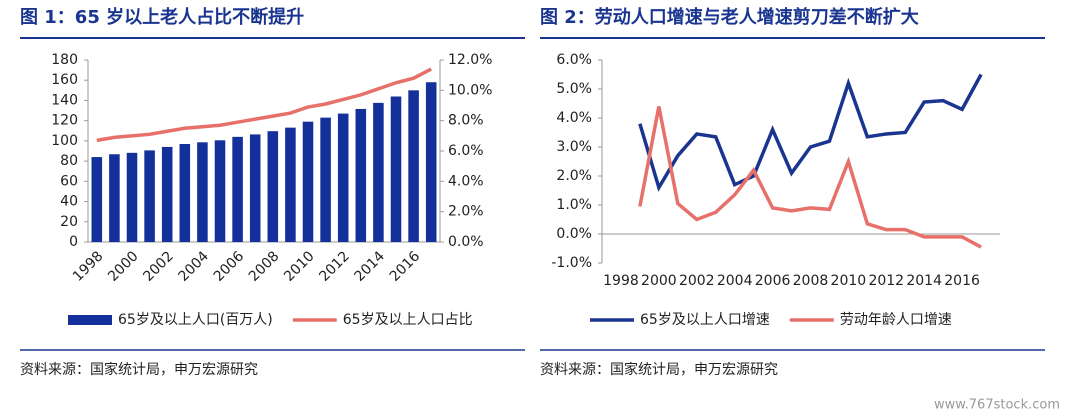 Image resolution: width=1069 pixels, height=418 pixels. I want to click on y-tick-label: 140, so click(64, 100).